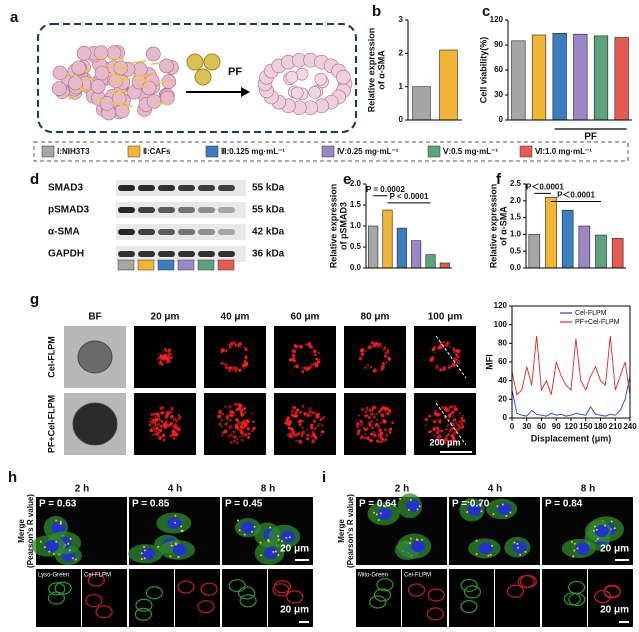 The image size is (639, 632). Describe the element at coordinates (571, 365) in the screenshot. I see `line-series` at that location.